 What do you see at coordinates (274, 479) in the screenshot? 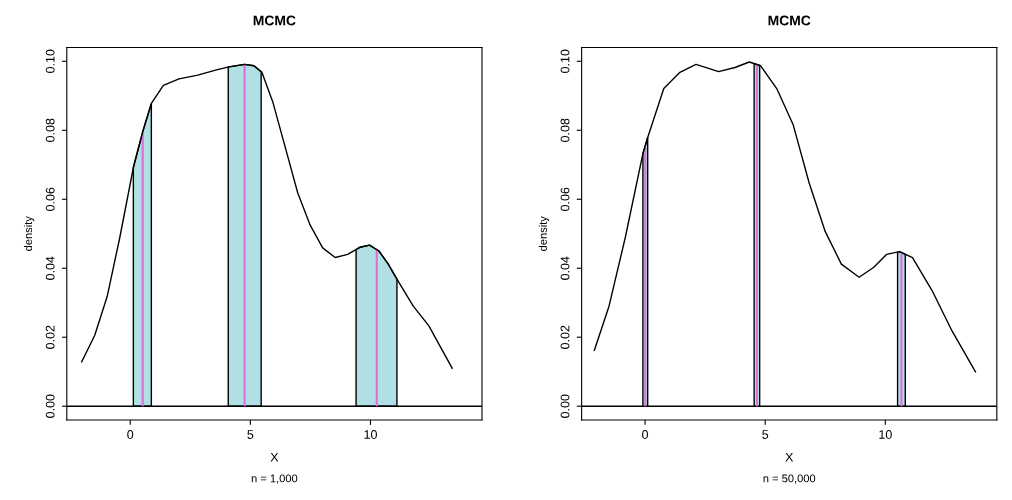
I see `text: n = 1,000` at bounding box center [274, 479].